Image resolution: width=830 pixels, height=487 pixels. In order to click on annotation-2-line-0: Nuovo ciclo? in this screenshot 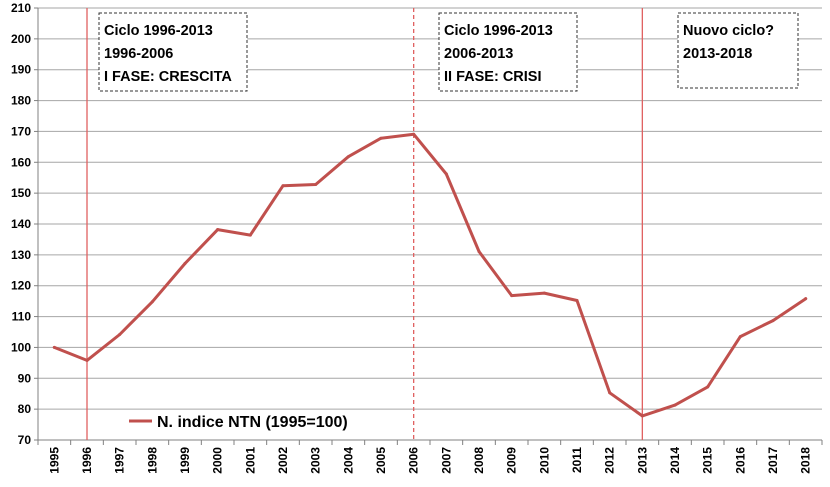, I will do `click(728, 31)`.